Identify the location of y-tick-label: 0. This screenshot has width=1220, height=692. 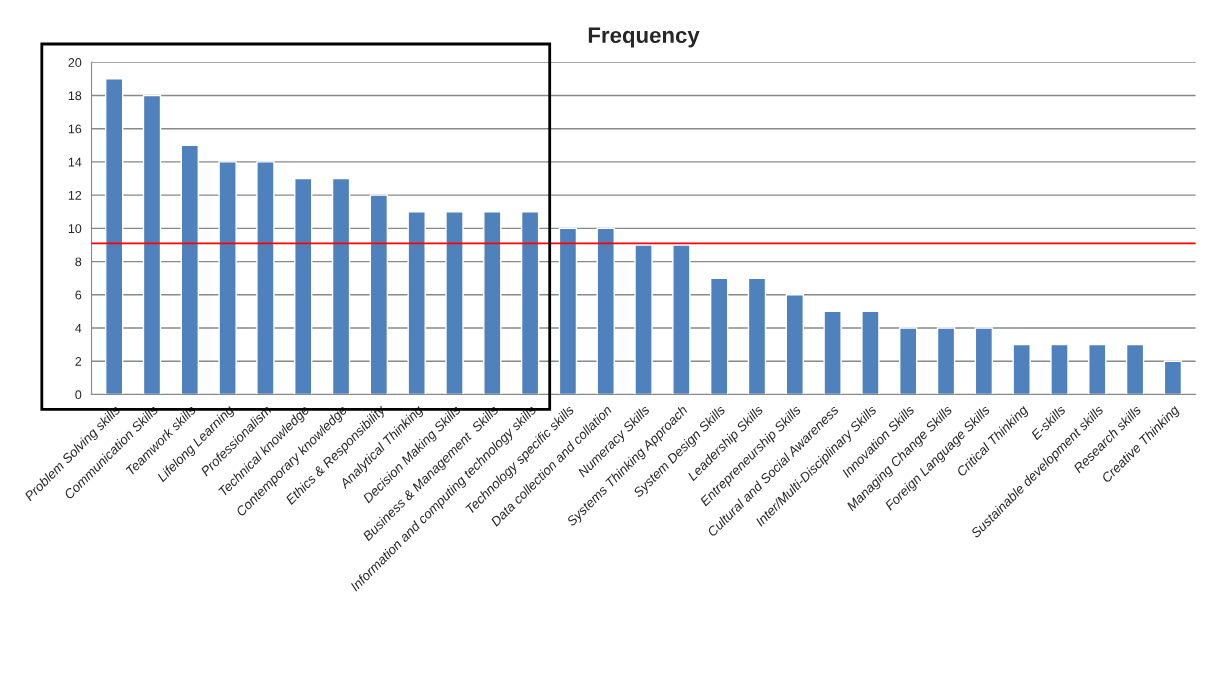
(78, 395).